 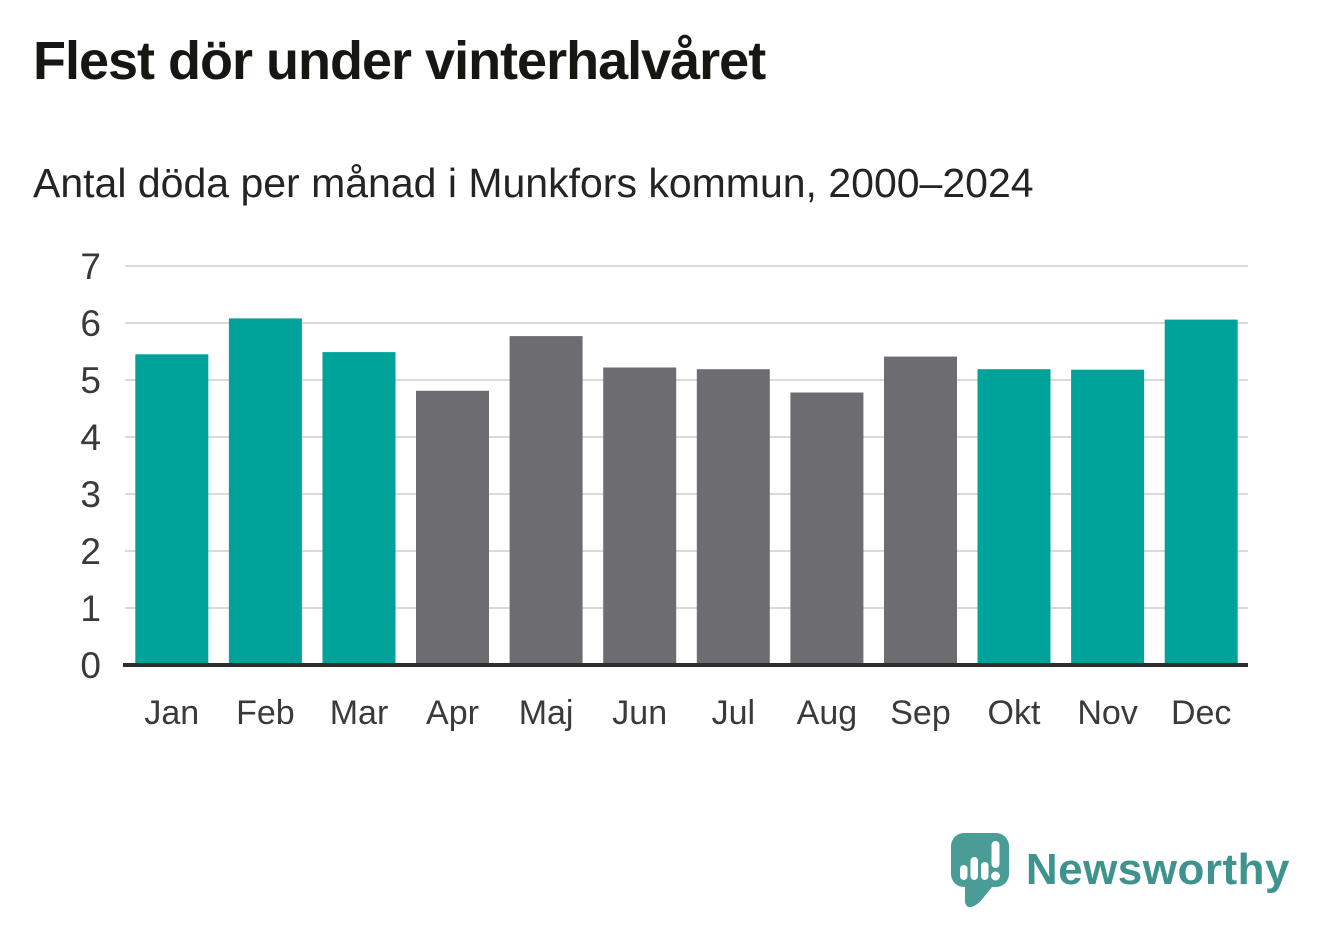 I want to click on y-axis-tick-label: 7, so click(x=90, y=266).